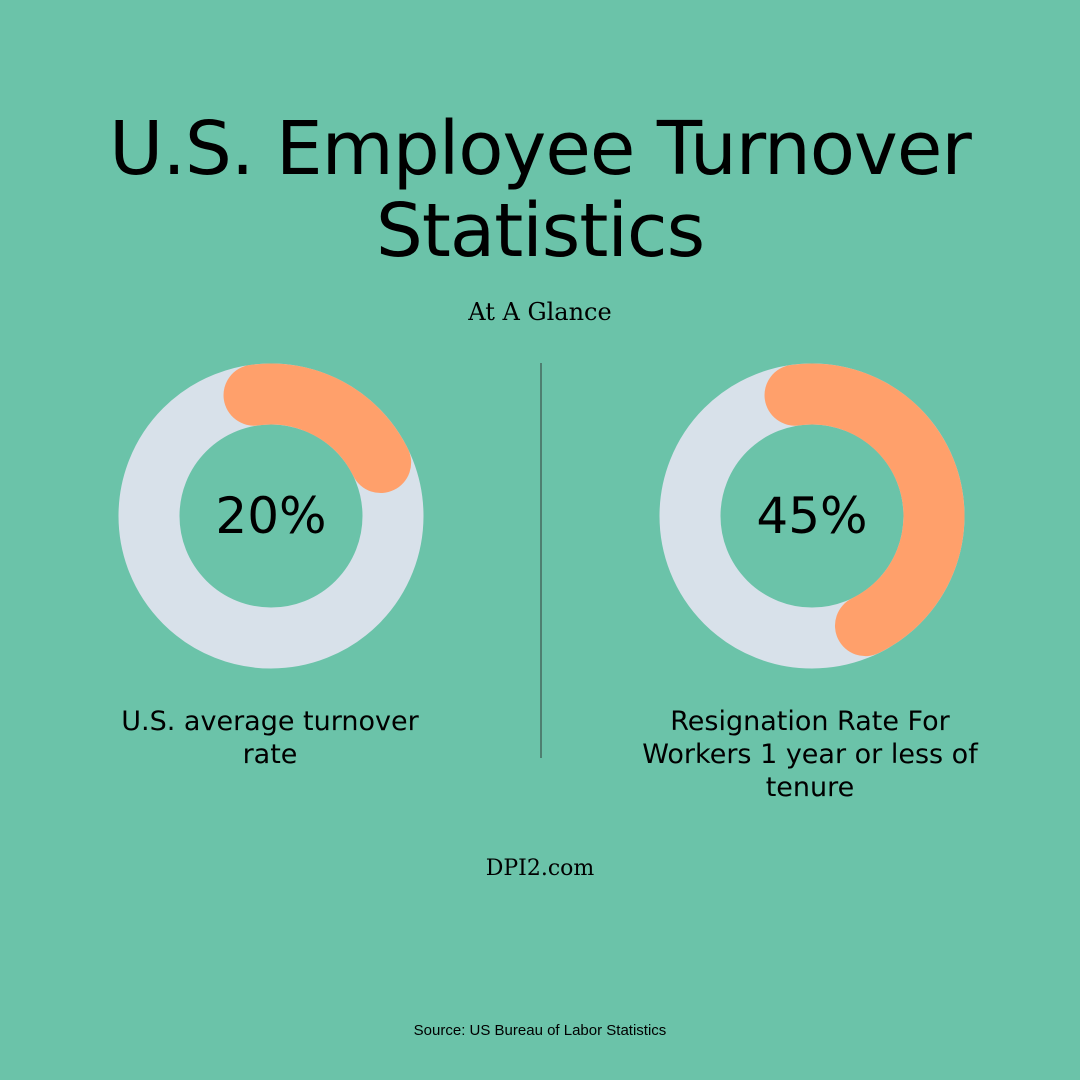 This screenshot has width=1080, height=1080. I want to click on page-title: U.S. Employee Turnover Statistics, so click(540, 190).